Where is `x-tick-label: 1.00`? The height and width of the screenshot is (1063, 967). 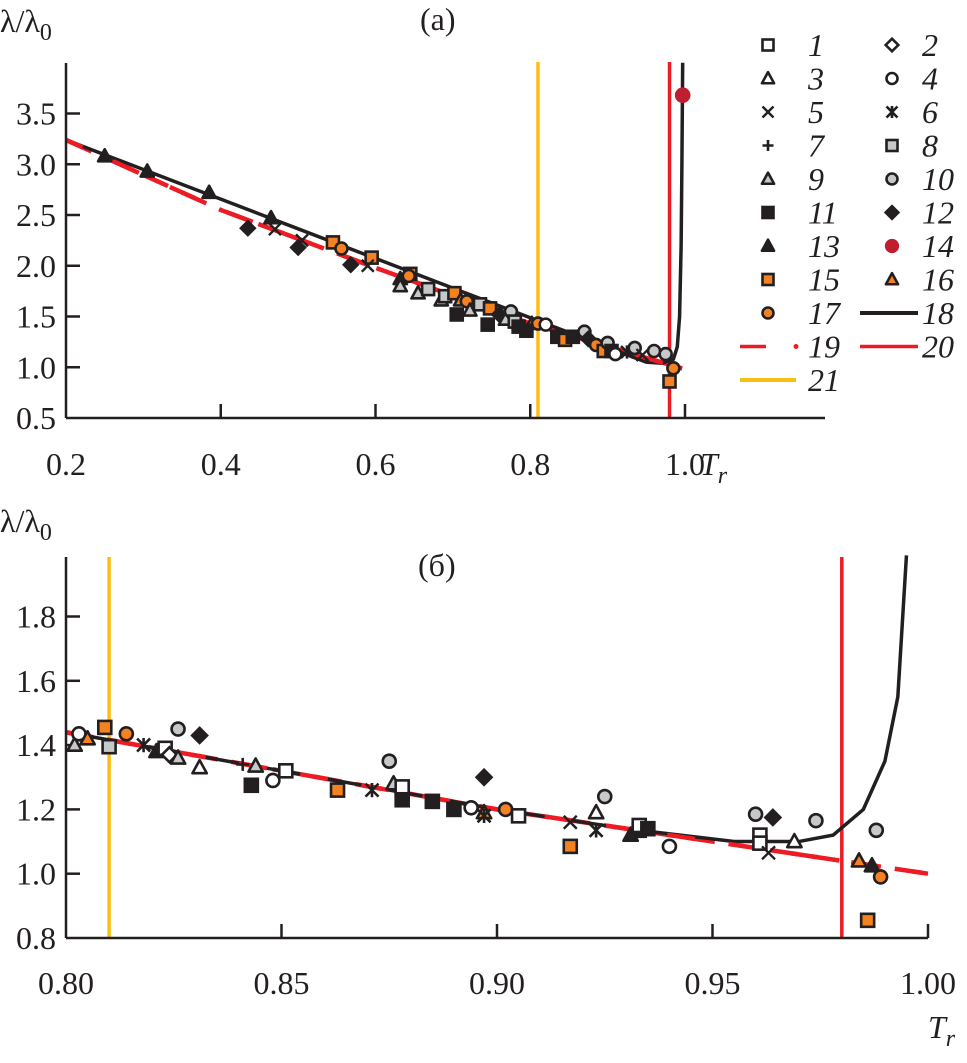 x-tick-label: 1.00 is located at coordinates (928, 983).